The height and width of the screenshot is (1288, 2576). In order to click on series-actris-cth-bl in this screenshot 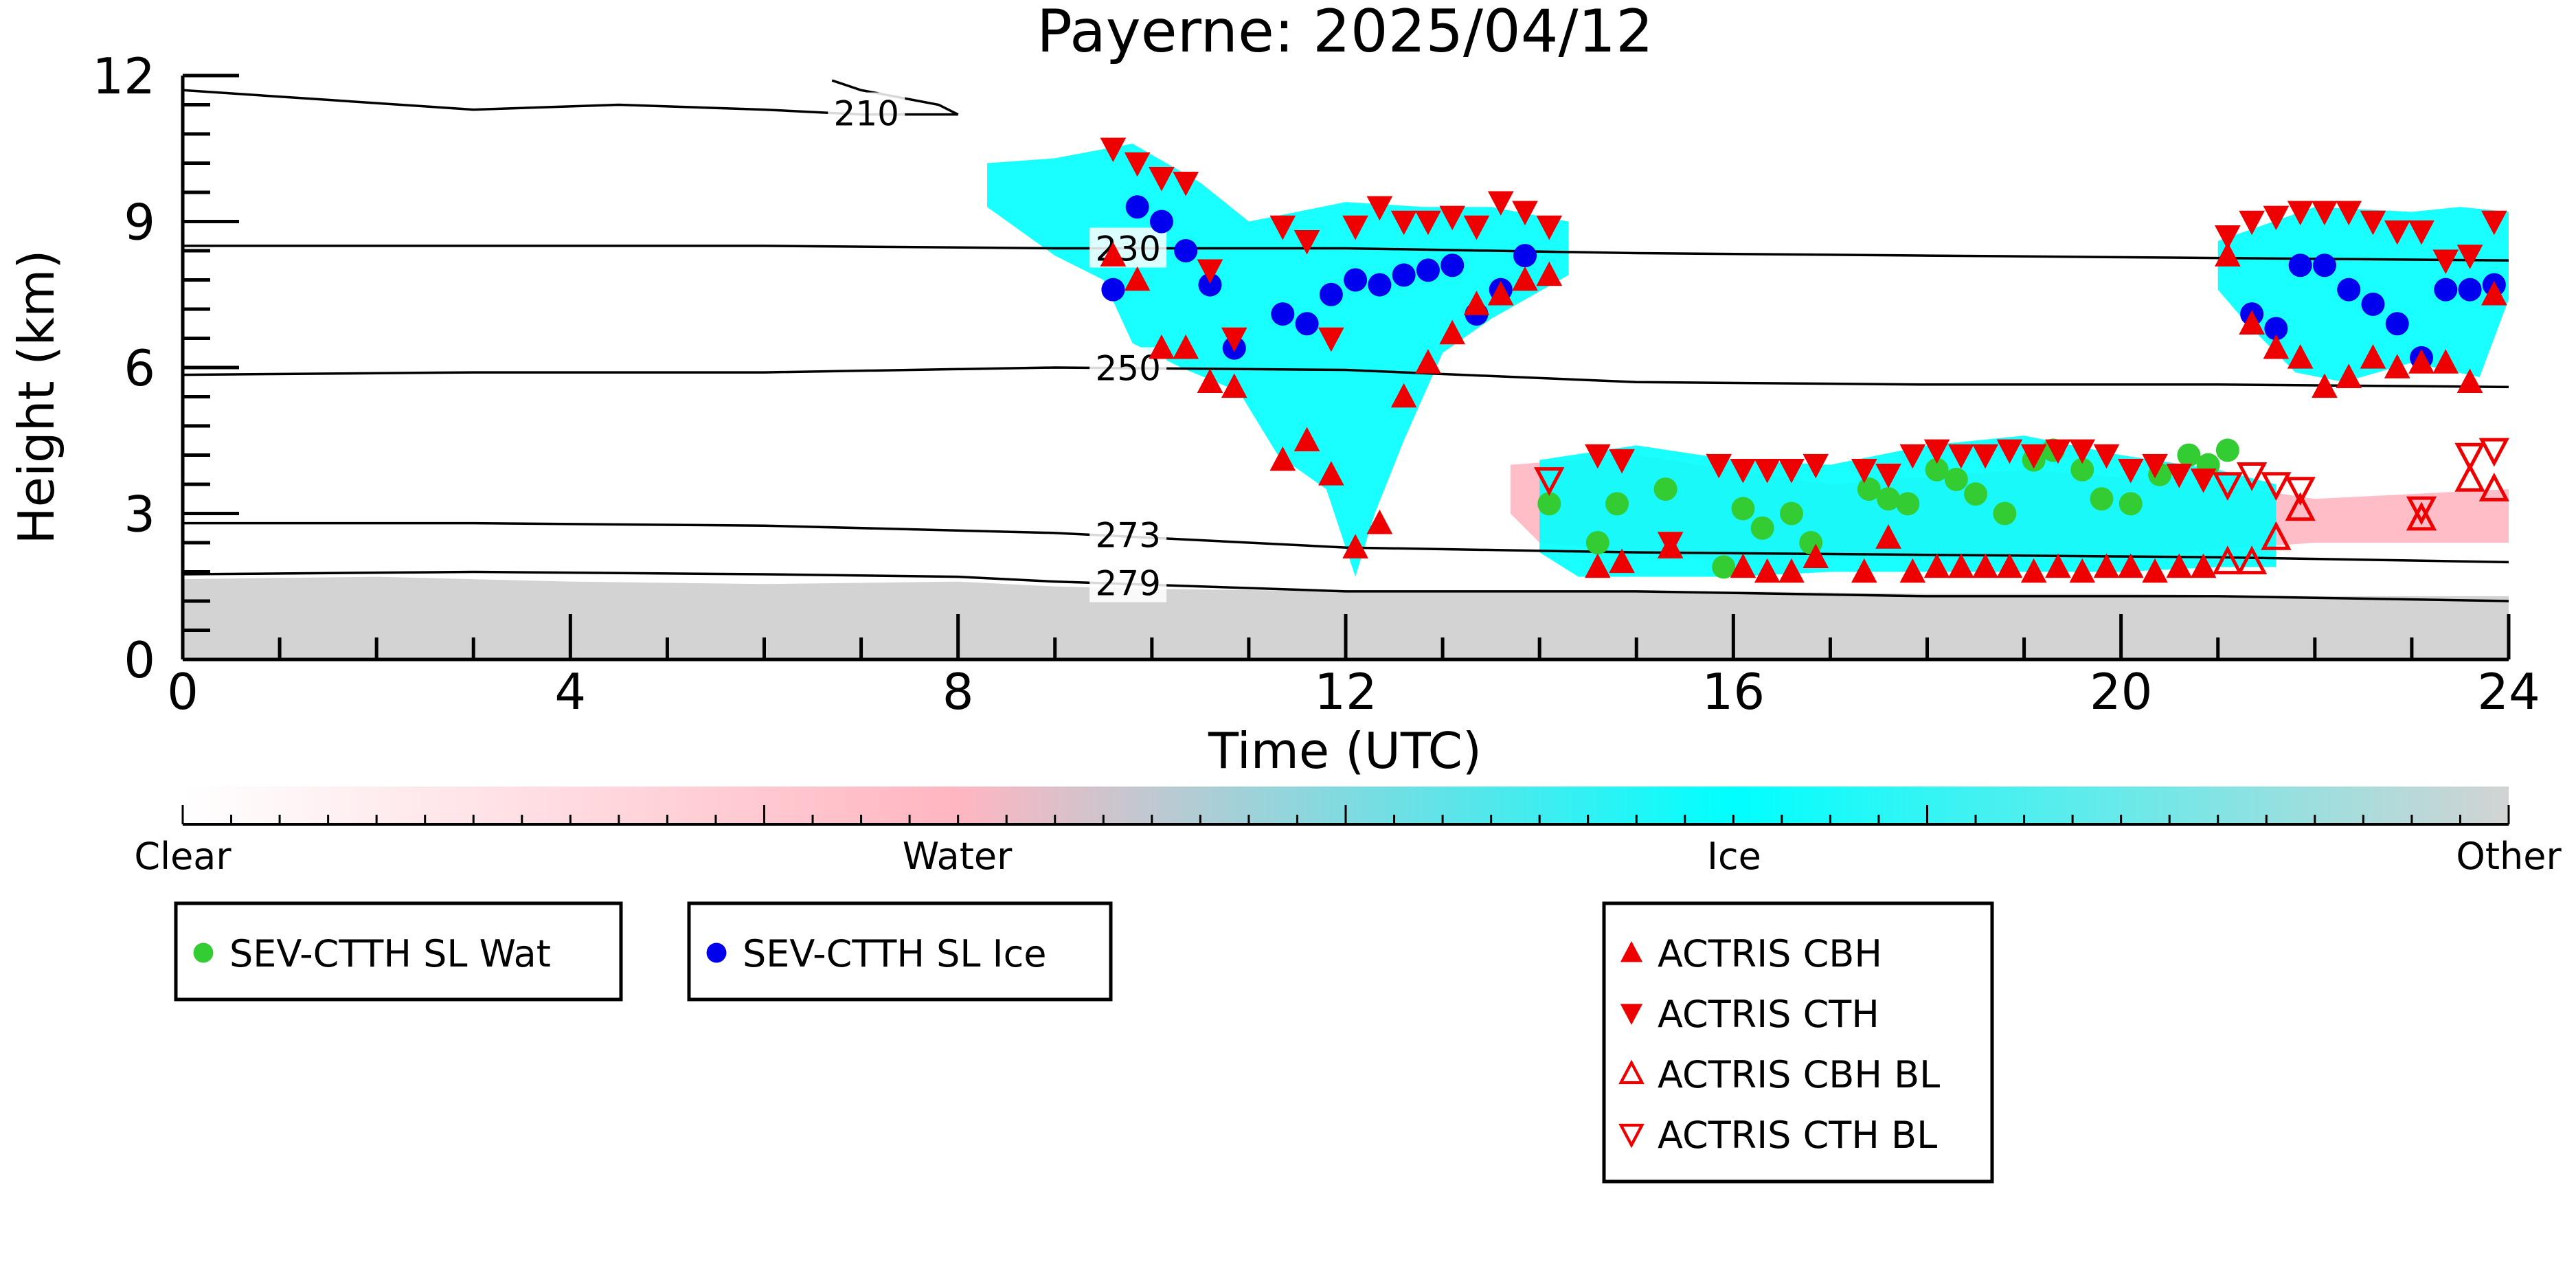, I will do `click(2021, 482)`.